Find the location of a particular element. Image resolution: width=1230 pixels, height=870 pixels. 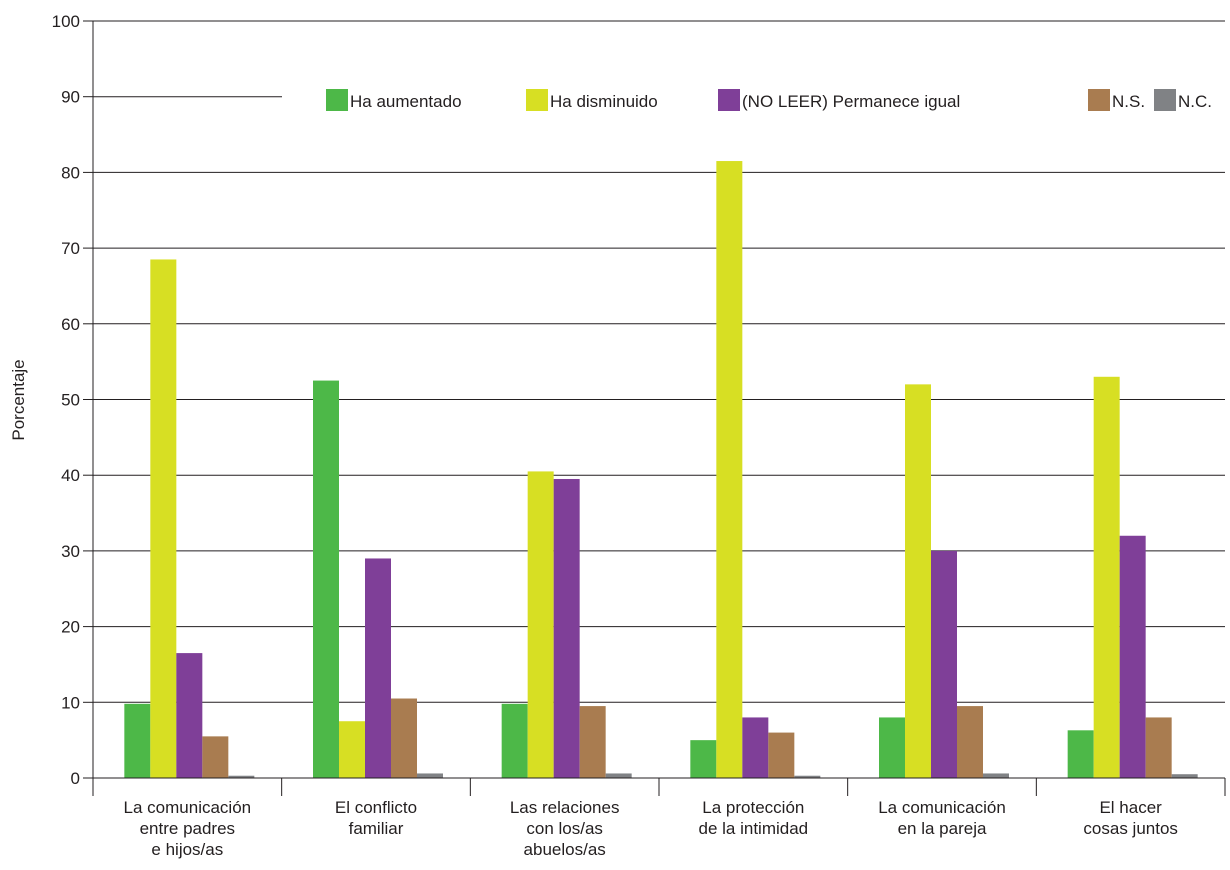

x-category-label: e hijos/as is located at coordinates (187, 849).